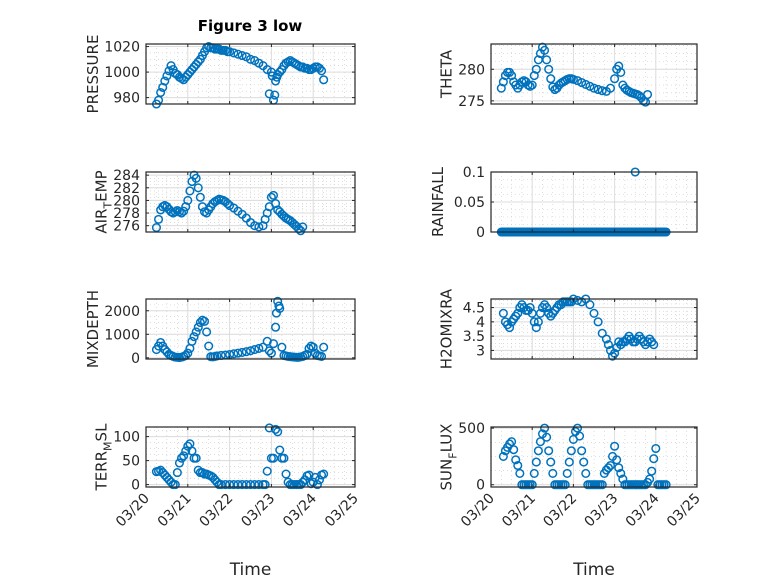 This screenshot has width=778, height=583. What do you see at coordinates (258, 511) in the screenshot?
I see `chart-terr_msl-xtick-label: 03/23` at bounding box center [258, 511].